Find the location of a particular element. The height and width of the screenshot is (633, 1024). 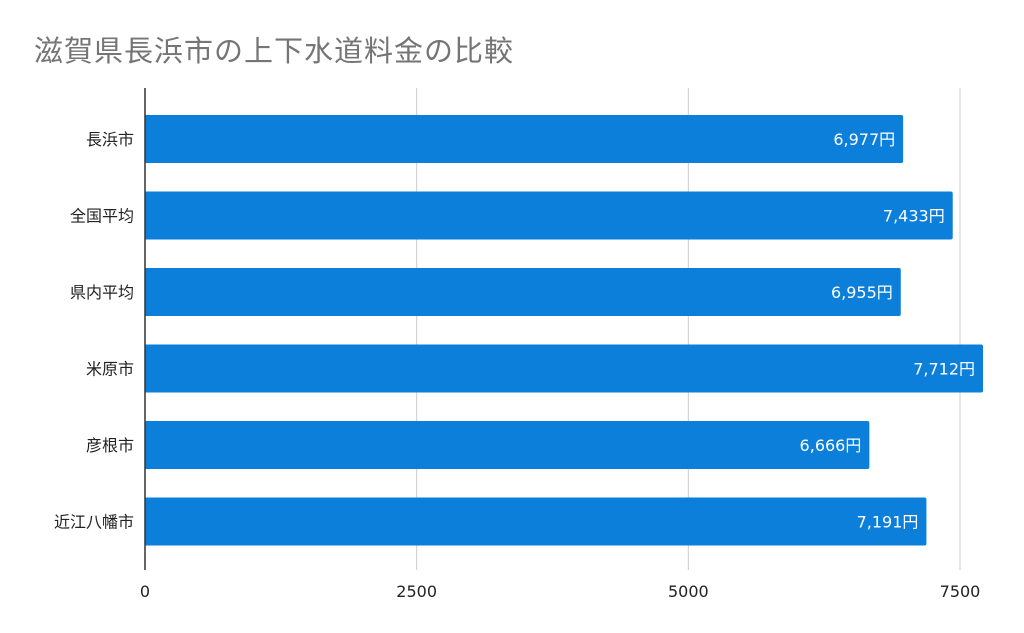

category-label: 全国平均 is located at coordinates (102, 216).